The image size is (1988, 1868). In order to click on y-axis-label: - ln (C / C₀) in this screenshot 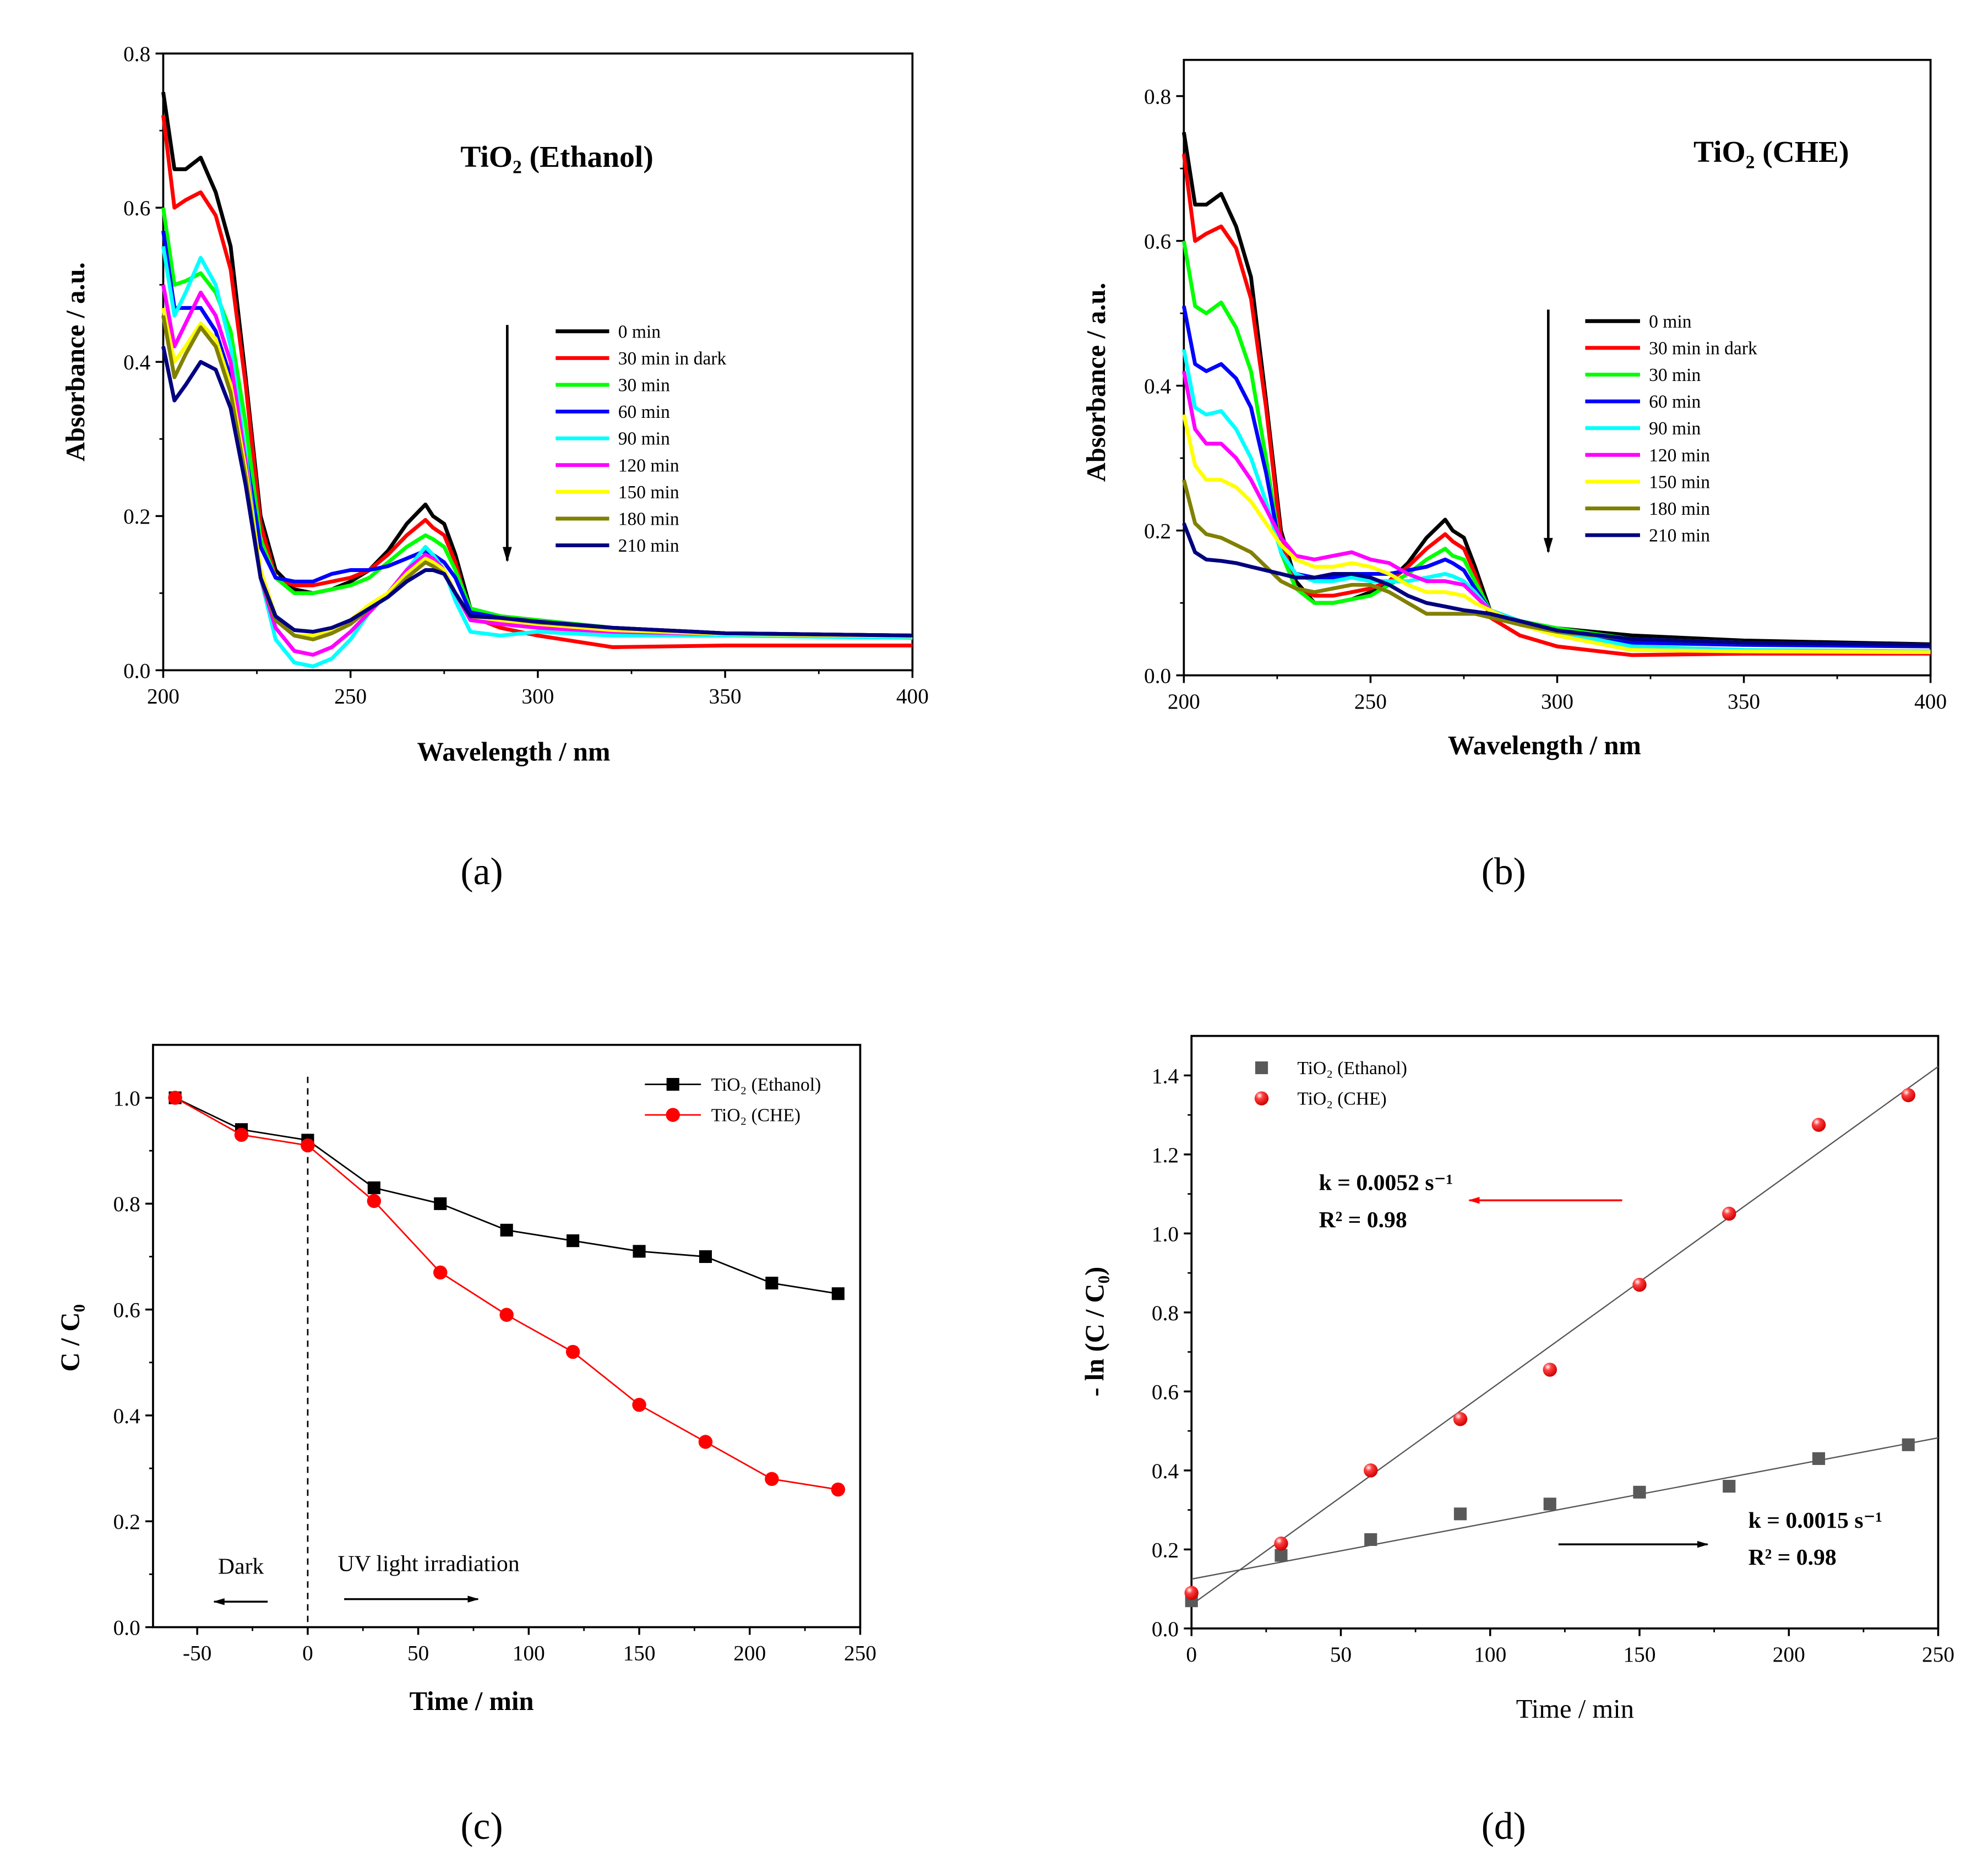, I will do `click(1095, 1332)`.